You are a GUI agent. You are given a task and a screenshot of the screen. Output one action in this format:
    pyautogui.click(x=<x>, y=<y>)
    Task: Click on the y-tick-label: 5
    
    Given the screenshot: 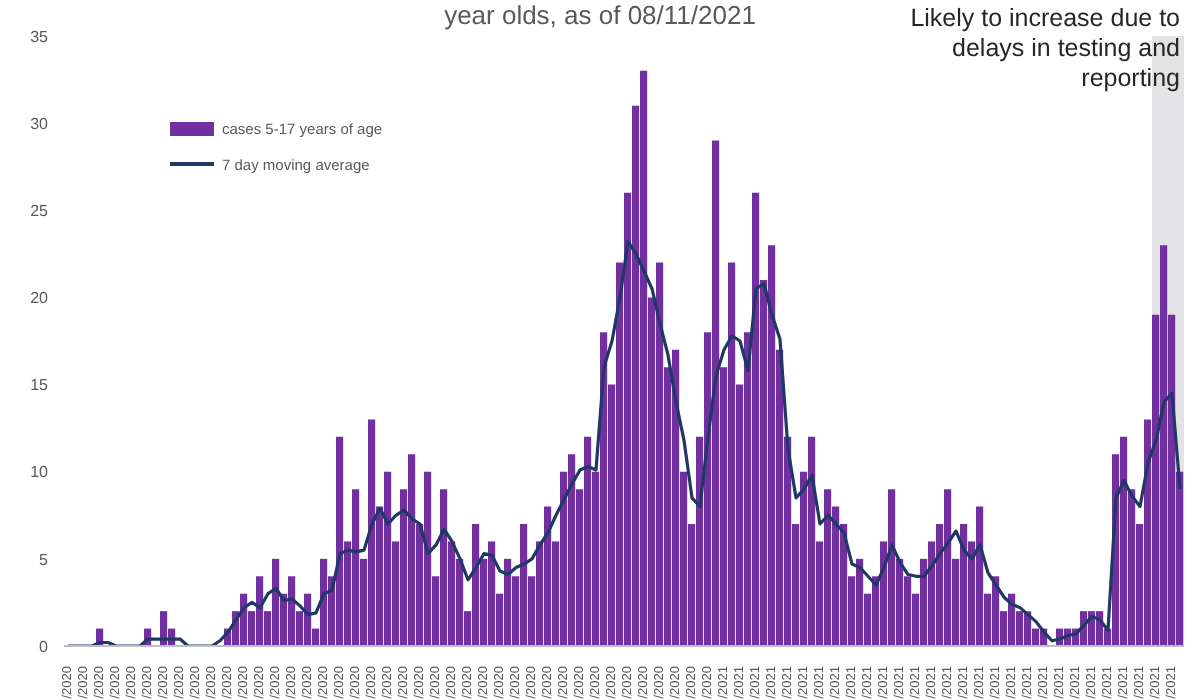 What is the action you would take?
    pyautogui.click(x=44, y=559)
    